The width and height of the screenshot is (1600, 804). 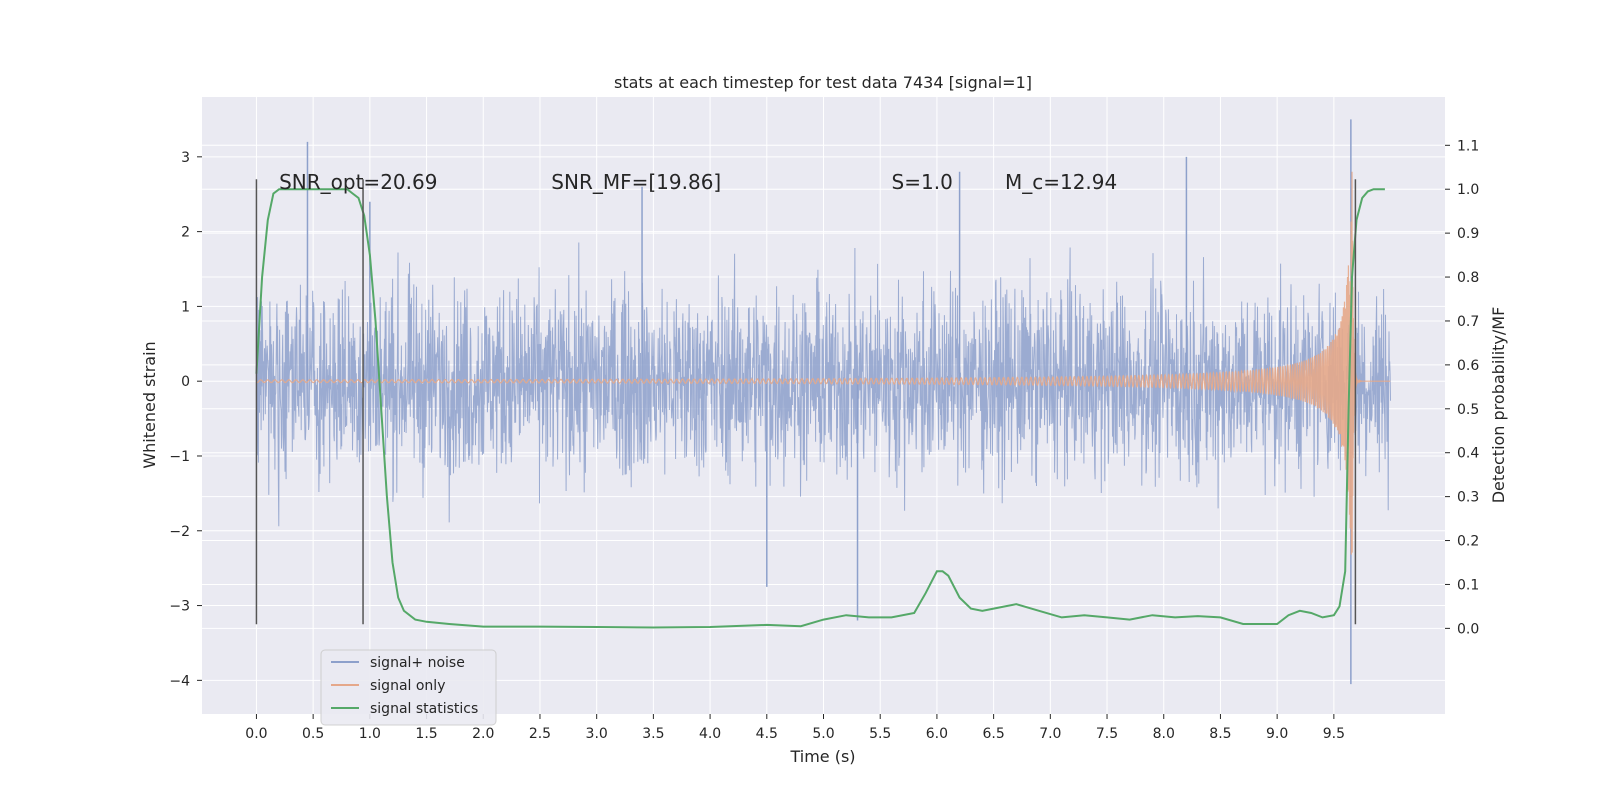 What do you see at coordinates (1468, 454) in the screenshot?
I see `y2-tick-label: 0.4` at bounding box center [1468, 454].